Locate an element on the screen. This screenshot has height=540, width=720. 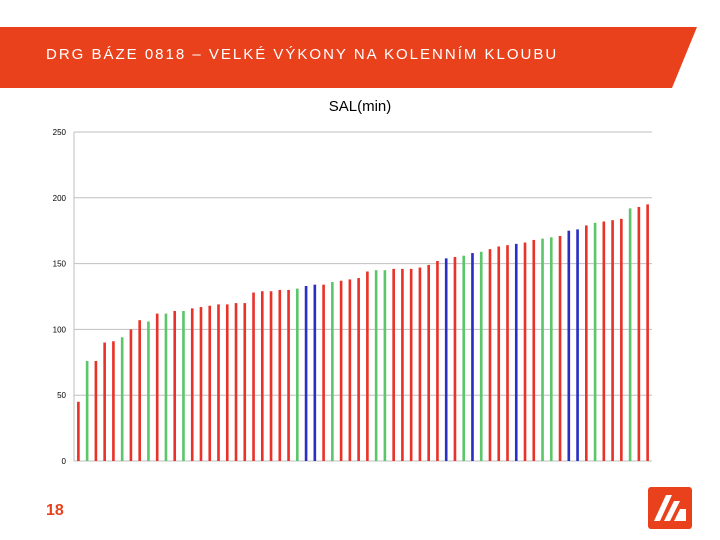
chart-title: SAL(min) is located at coordinates (360, 106).